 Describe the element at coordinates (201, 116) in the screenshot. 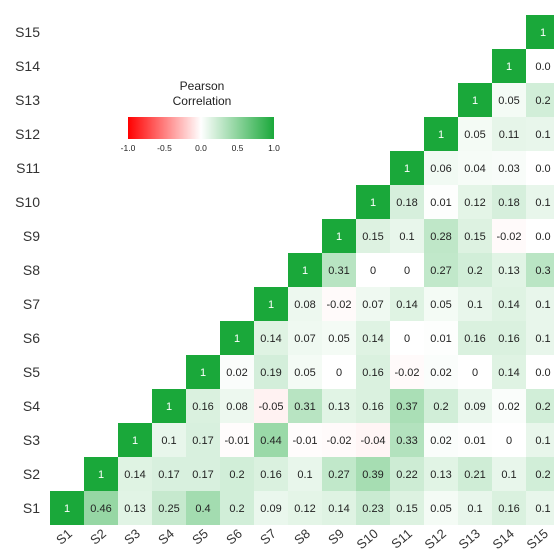

I see `color-legend: Pearson Correlation -1.0 -0.5 0.0 0.5 1.0` at that location.